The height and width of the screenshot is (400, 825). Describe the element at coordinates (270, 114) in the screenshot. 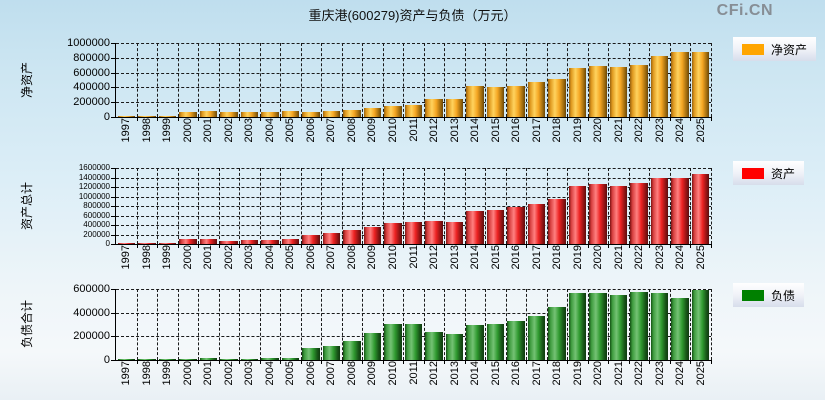

I see `bar-2004` at that location.